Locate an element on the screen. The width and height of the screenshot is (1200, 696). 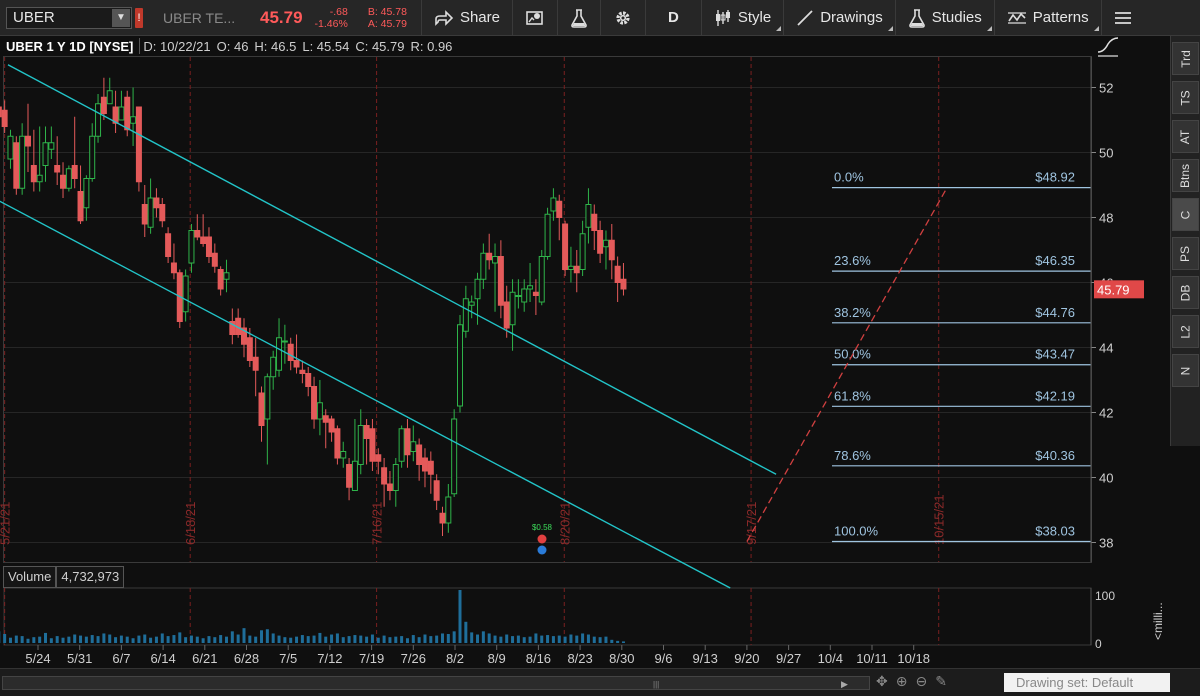
scroll-grip-icon: ||| is located at coordinates (656, 684).